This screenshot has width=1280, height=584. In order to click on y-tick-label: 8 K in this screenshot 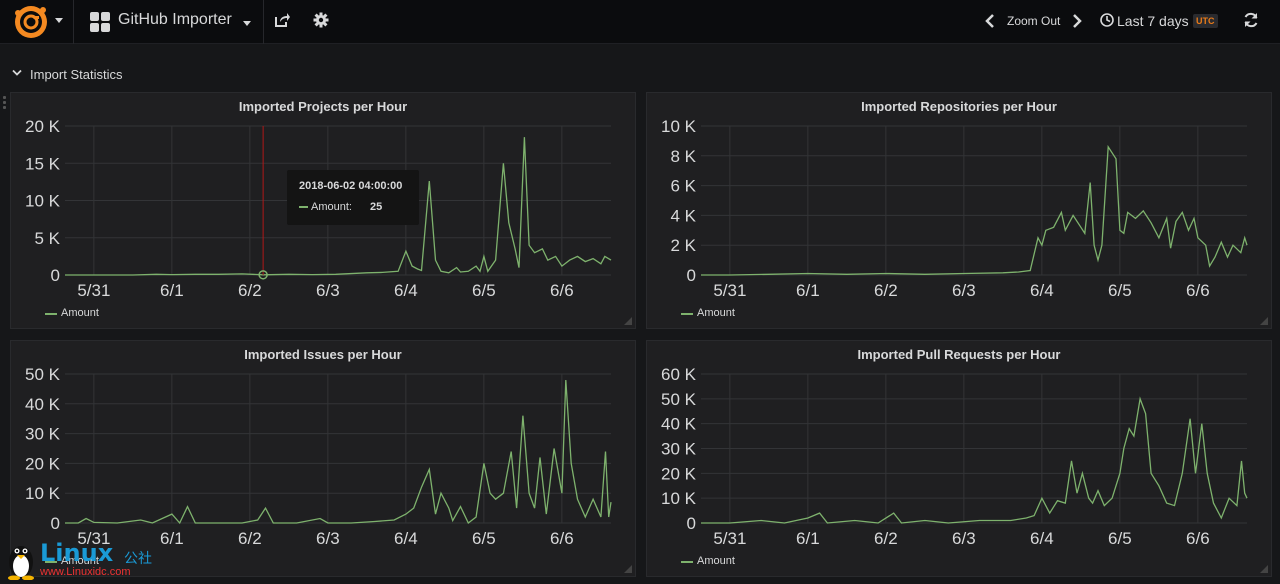, I will do `click(683, 156)`.